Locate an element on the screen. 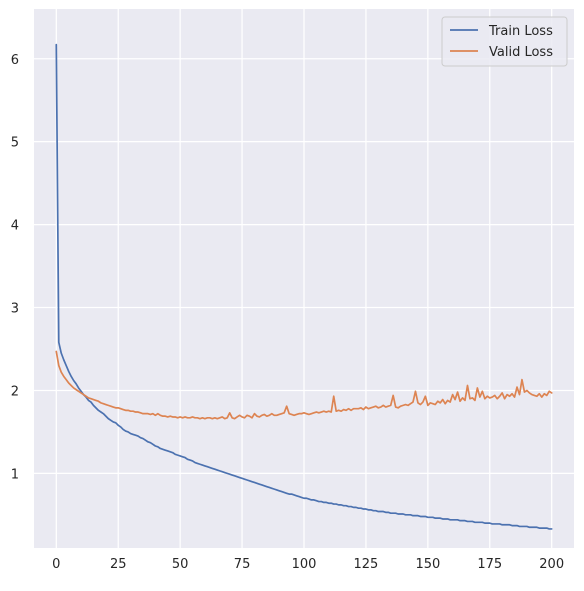 This screenshot has height=591, width=584. x-tick-label: 25 is located at coordinates (118, 564).